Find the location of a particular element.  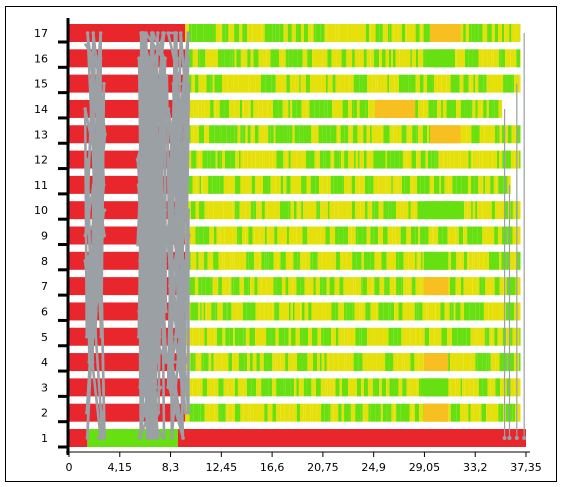

y-tick-label: 2 is located at coordinates (44, 413).